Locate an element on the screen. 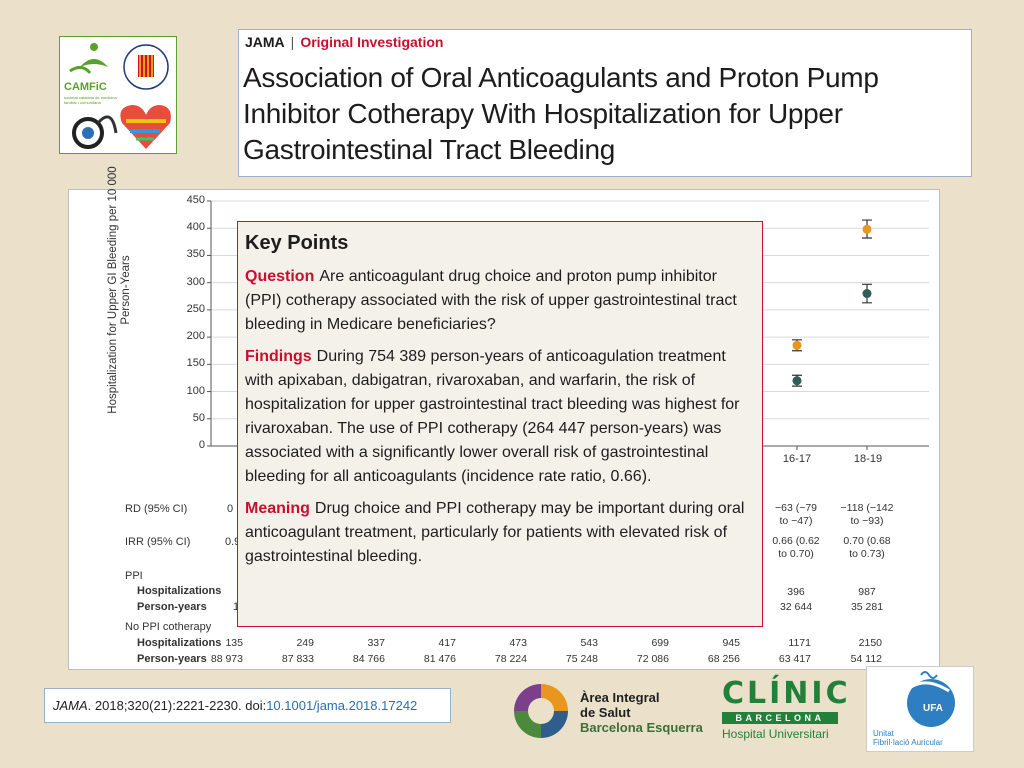  no-ppi-hosp-cell: 1171 is located at coordinates (799, 643).